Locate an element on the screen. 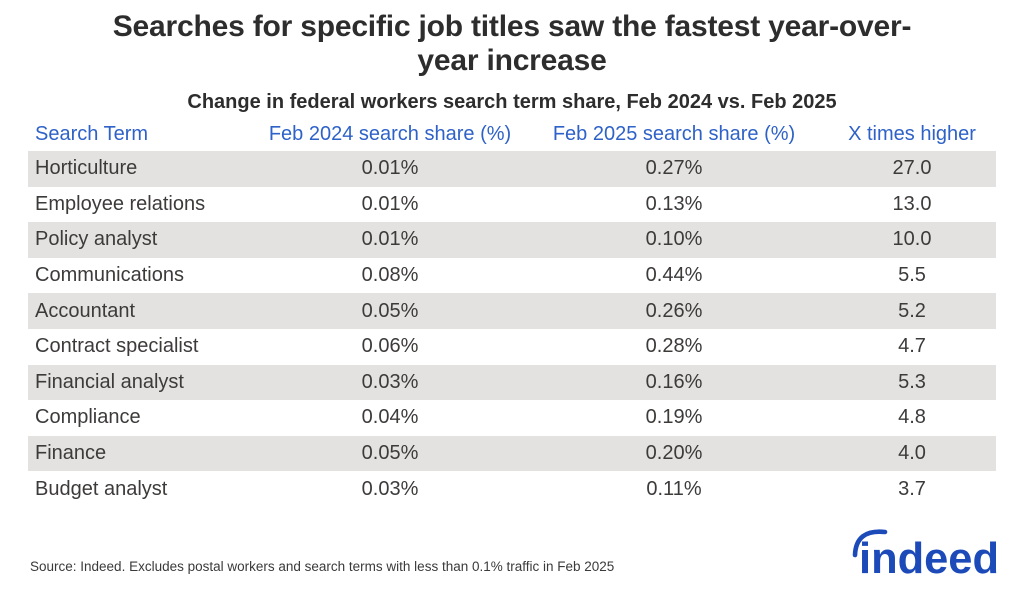 The height and width of the screenshot is (592, 1024). cell-term: Policy analyst is located at coordinates (96, 239).